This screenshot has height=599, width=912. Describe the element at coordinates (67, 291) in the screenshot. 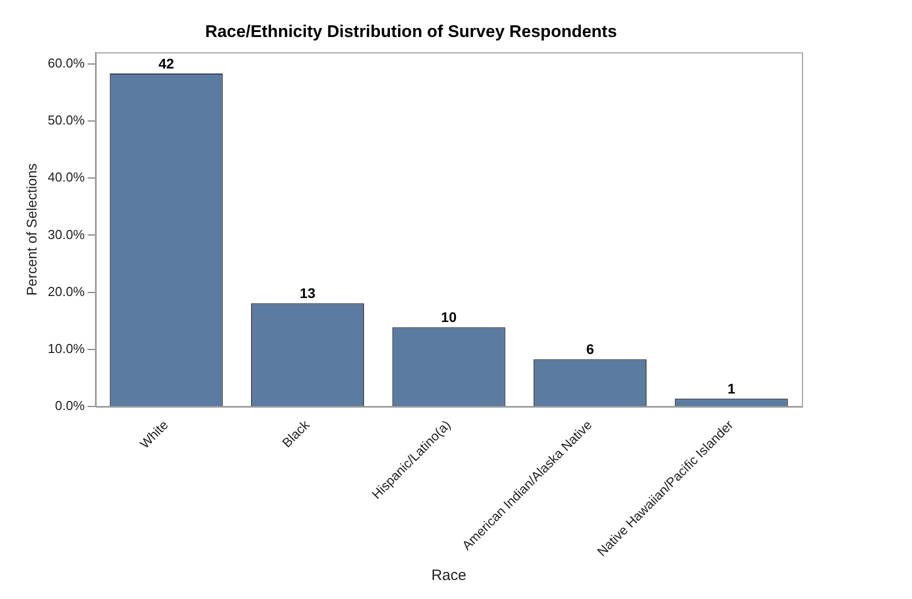

I see `y-tick-label: 20.0%` at that location.